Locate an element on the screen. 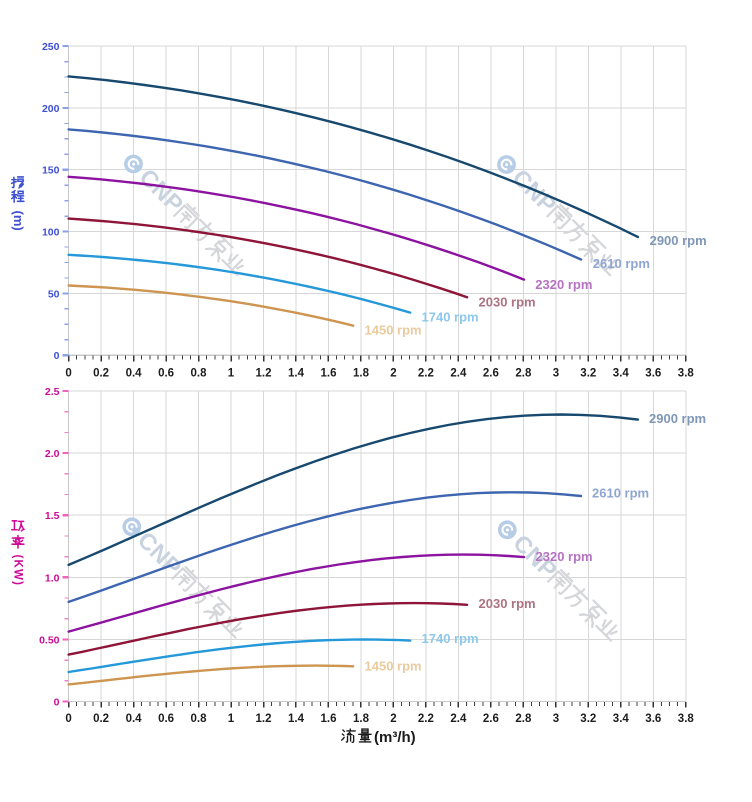  svg-text: (KW) is located at coordinates (18, 571).